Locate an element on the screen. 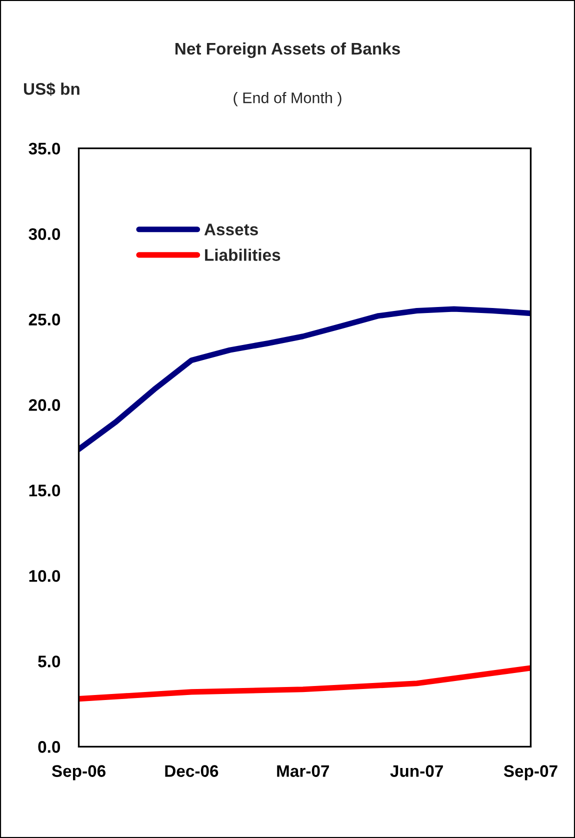 This screenshot has width=575, height=838. y-tick-label: 10.0 is located at coordinates (44, 576).